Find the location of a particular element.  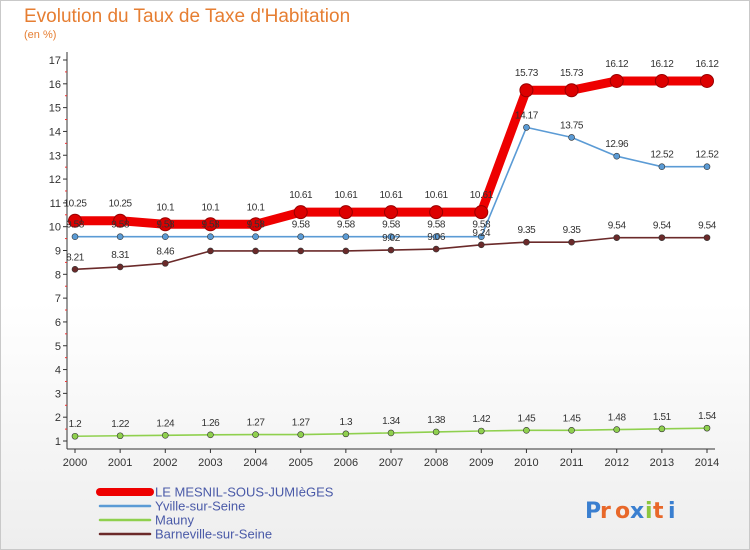

y-tick-label: 11 is located at coordinates (55, 204).